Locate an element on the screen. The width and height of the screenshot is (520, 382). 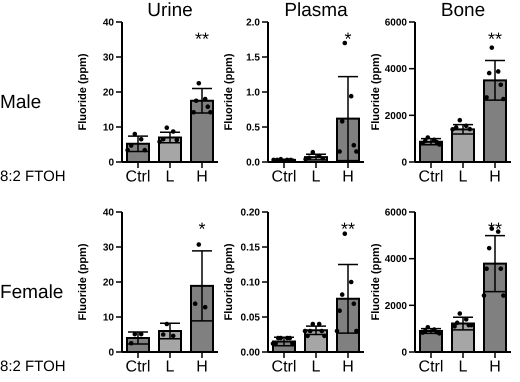
y-tick-label: 0.10 is located at coordinates (250, 283).